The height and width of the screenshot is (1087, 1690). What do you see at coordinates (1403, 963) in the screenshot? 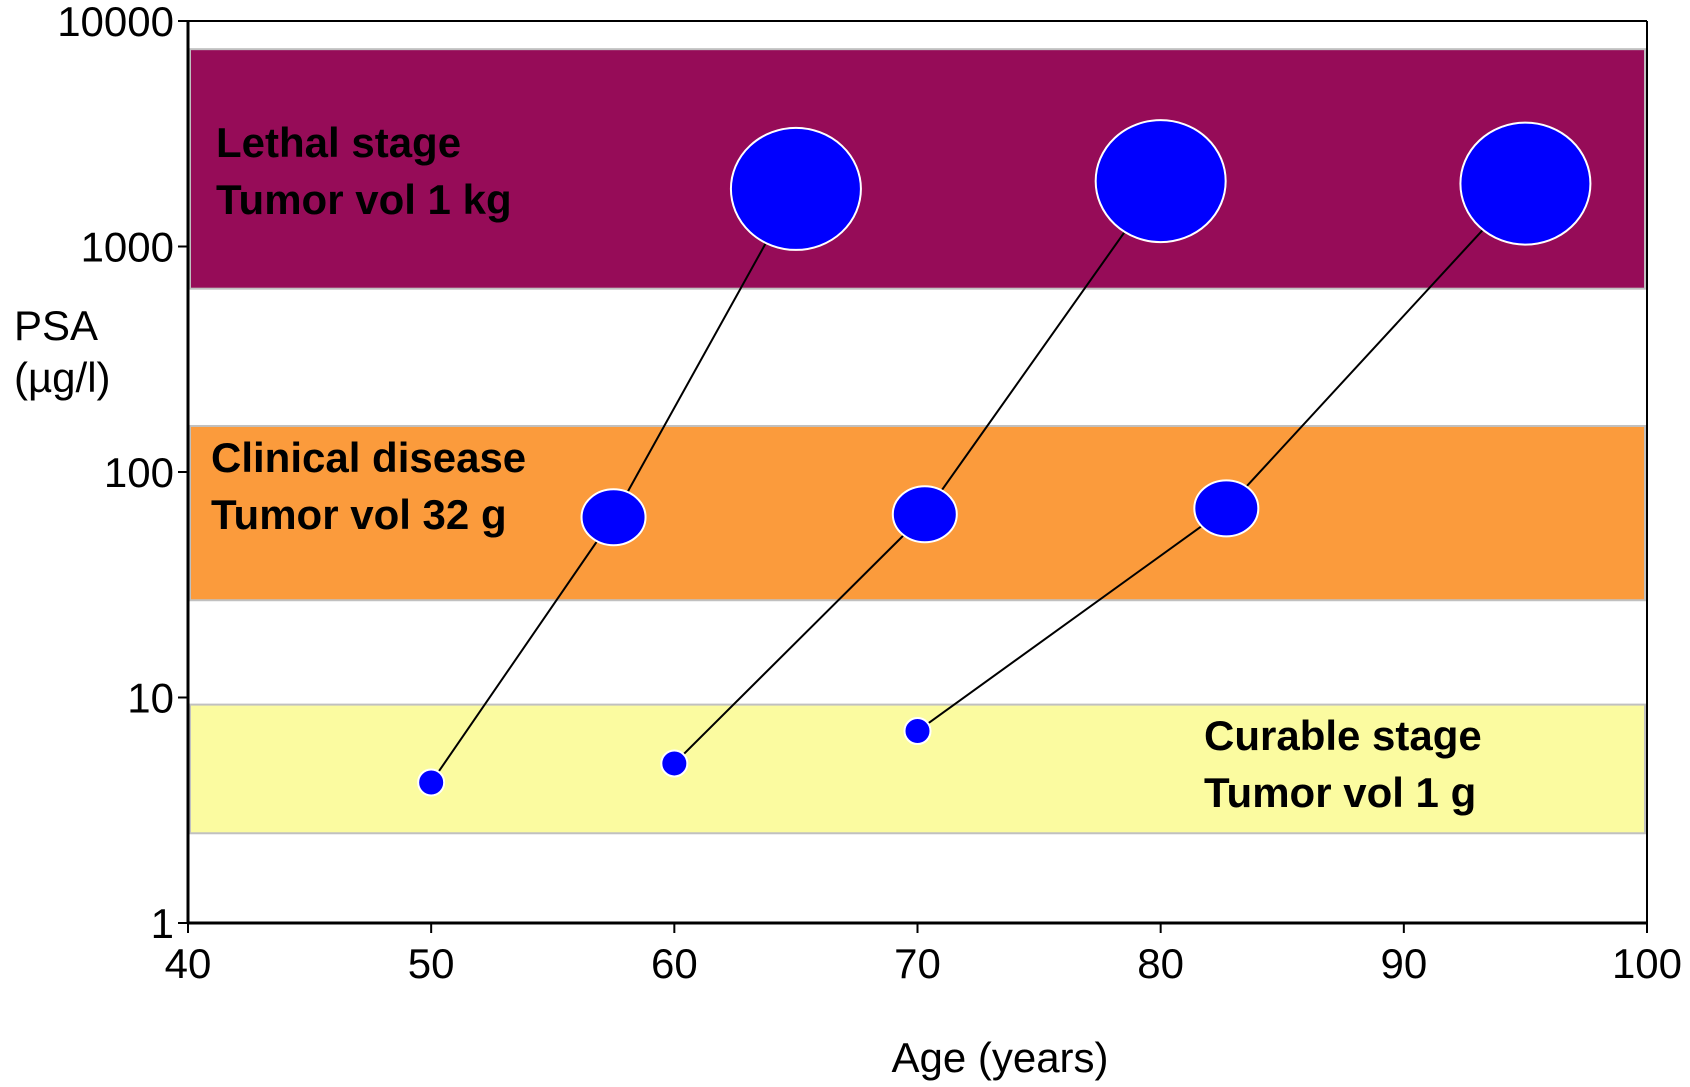
I see `x-tick-label: 90` at bounding box center [1403, 963].